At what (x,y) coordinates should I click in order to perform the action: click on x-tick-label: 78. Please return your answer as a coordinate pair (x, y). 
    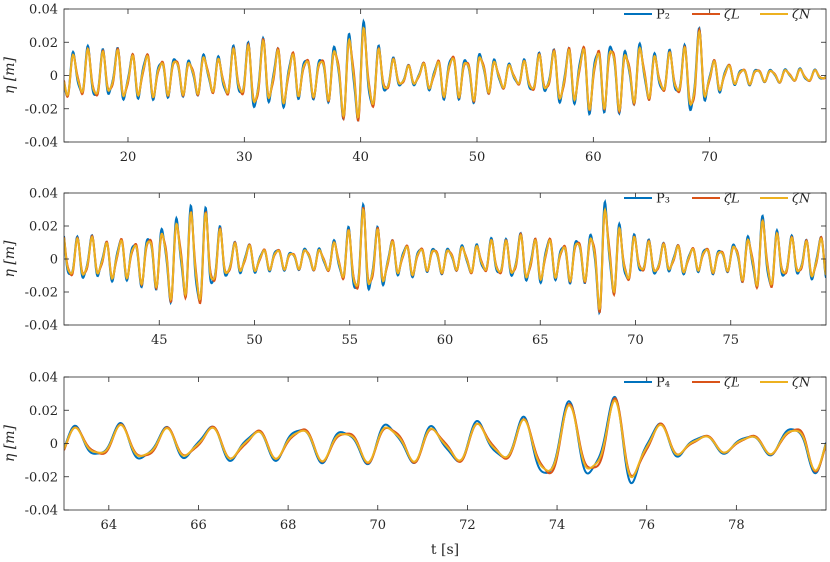
    Looking at the image, I should click on (736, 525).